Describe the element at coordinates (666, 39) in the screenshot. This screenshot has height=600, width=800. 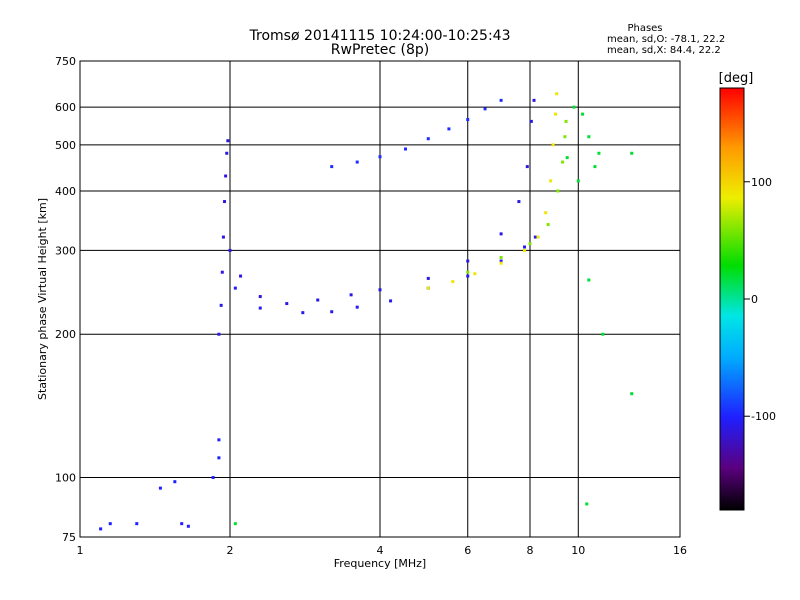
I see `phases-mean-o: mean, sd,O: -78.1, 22.2` at that location.